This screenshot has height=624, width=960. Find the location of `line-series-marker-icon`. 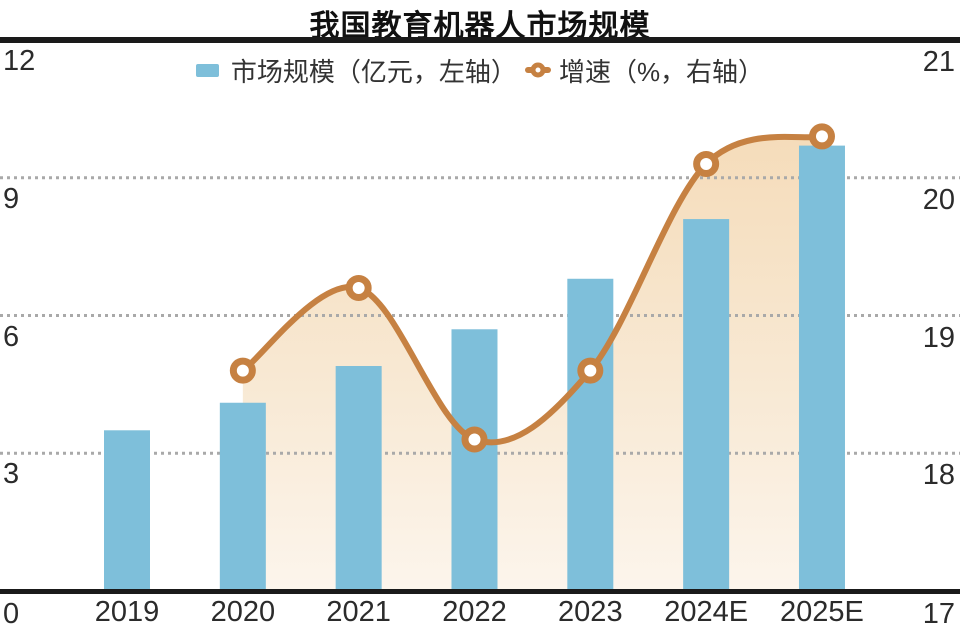

line-series-marker-icon is located at coordinates (537, 70).